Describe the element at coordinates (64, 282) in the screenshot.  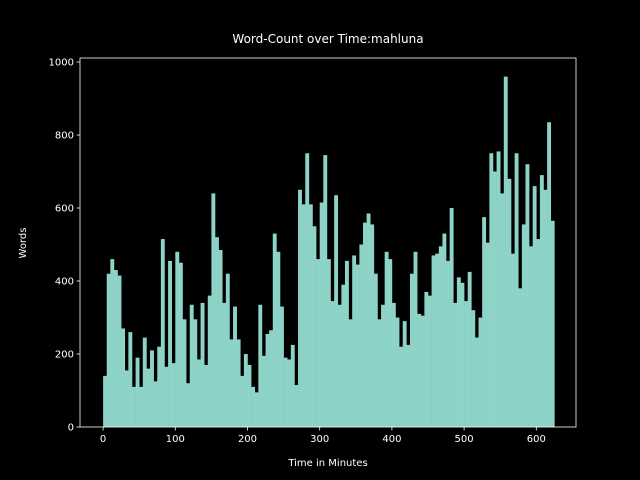
I see `y-tick-label: 400` at that location.